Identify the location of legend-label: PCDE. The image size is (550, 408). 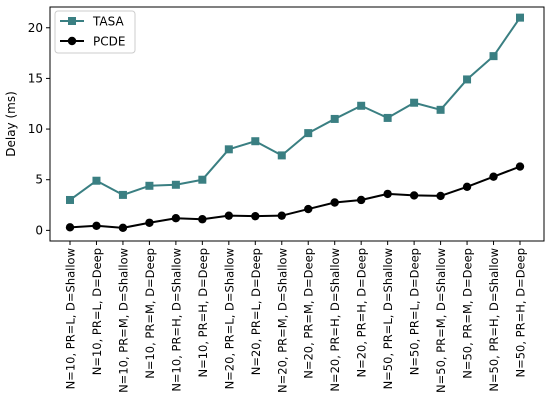
(109, 42).